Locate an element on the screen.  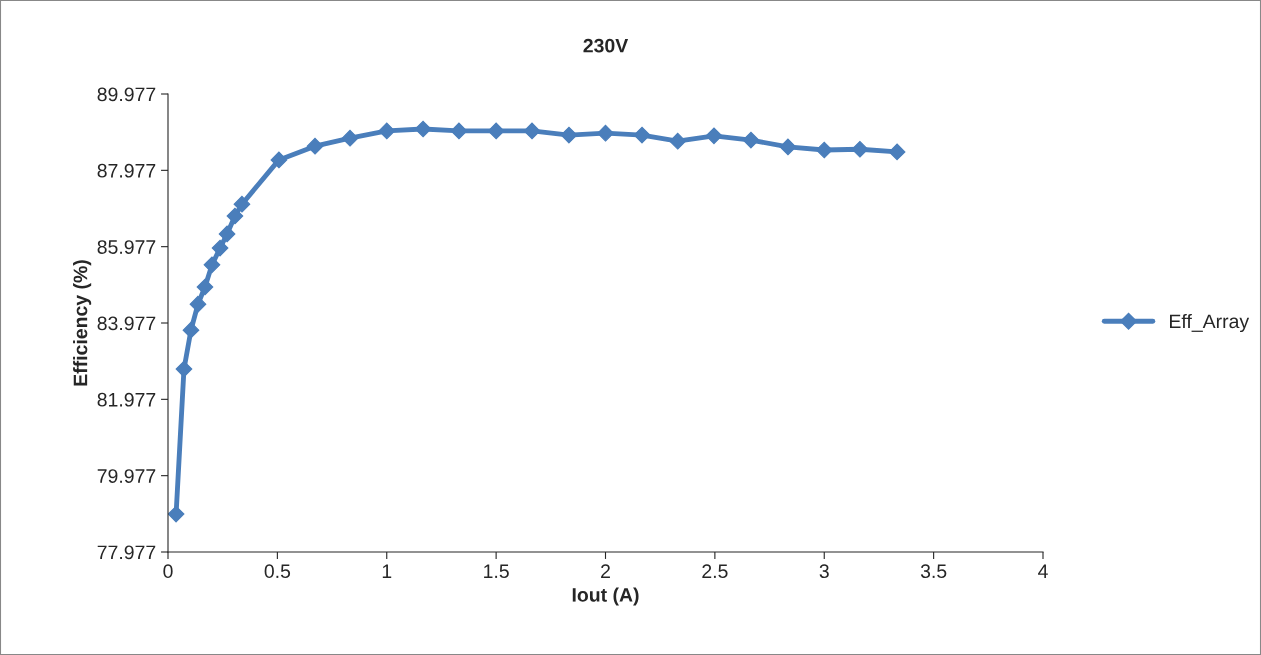
x-tick-label: 0.5 is located at coordinates (277, 571).